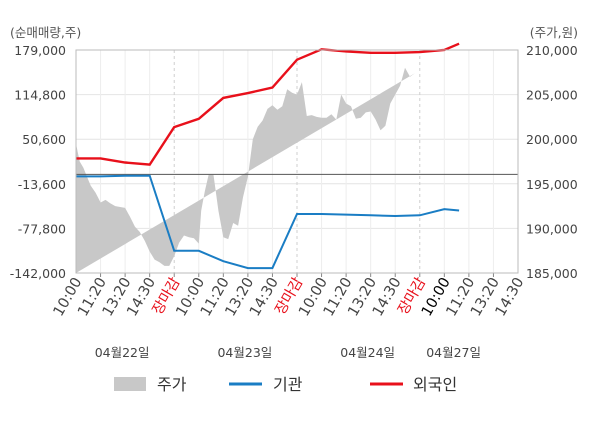 This screenshot has height=428, width=600. What do you see at coordinates (42, 184) in the screenshot?
I see `left-tick-label: -13,600` at bounding box center [42, 184].